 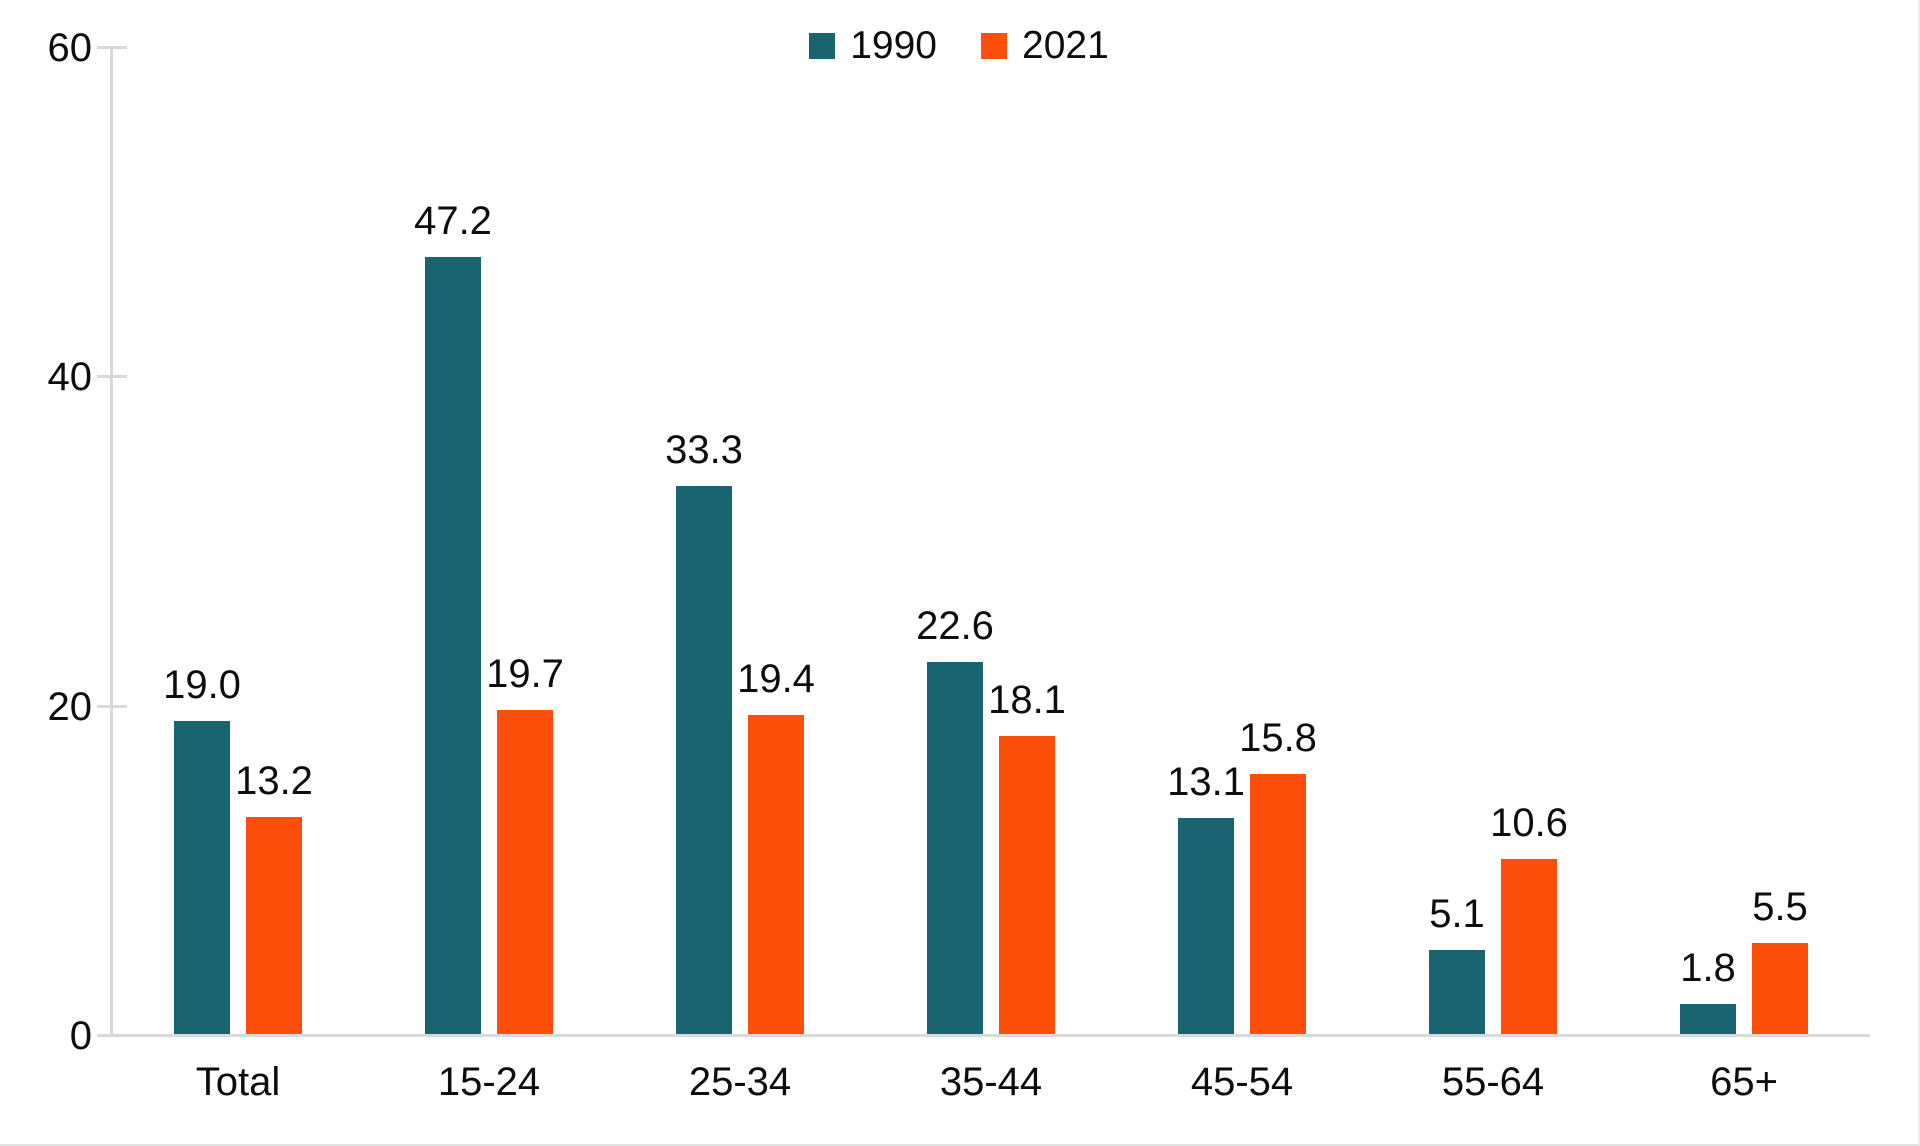 What do you see at coordinates (1493, 1082) in the screenshot?
I see `x-category-label-55-64: 55-64` at bounding box center [1493, 1082].